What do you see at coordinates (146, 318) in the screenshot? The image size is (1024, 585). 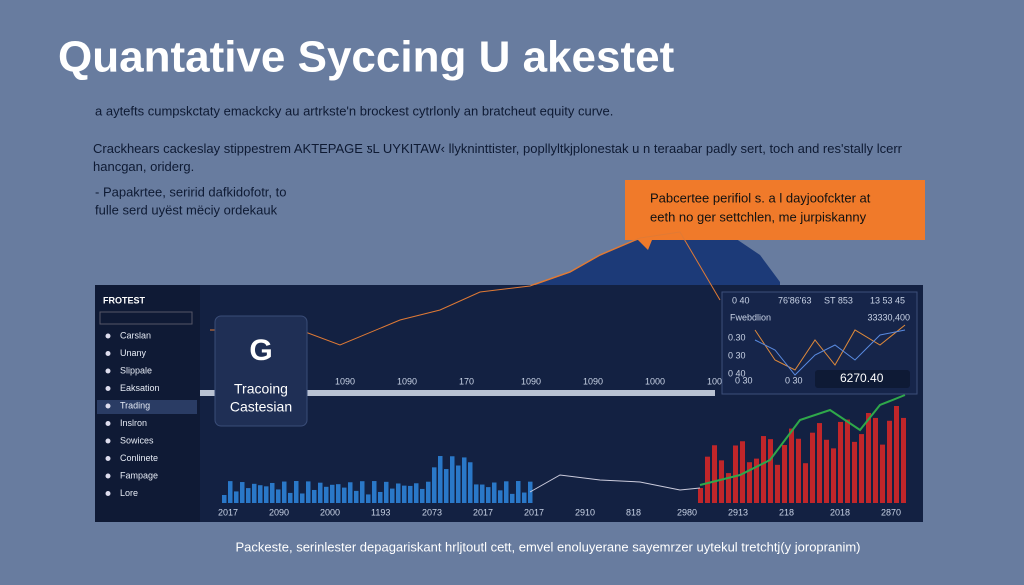 I see `search` at bounding box center [146, 318].